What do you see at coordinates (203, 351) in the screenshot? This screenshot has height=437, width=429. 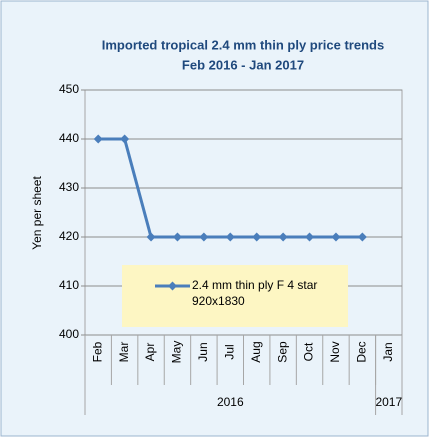 I see `x-tick-label: Jun` at bounding box center [203, 351].